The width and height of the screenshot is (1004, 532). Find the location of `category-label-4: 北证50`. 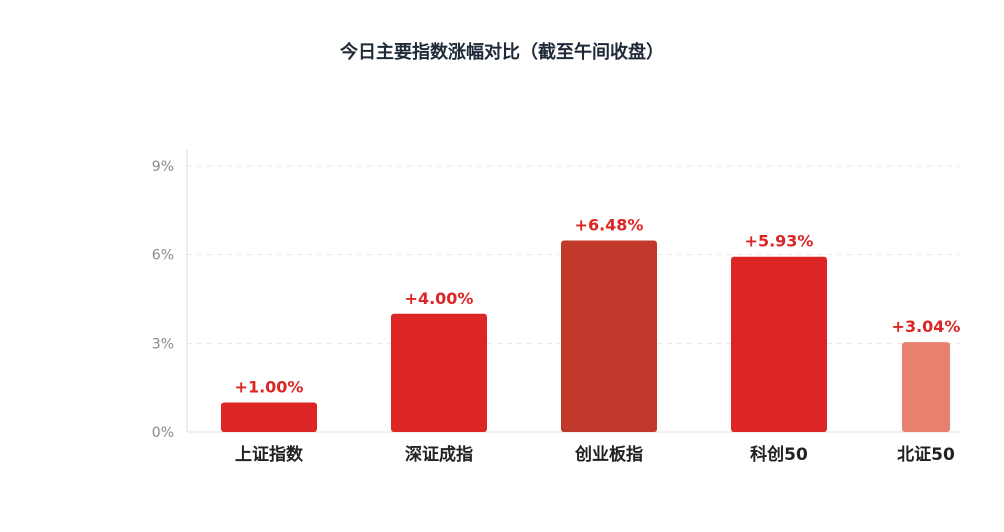

category-label-4: 北证50 is located at coordinates (926, 455).